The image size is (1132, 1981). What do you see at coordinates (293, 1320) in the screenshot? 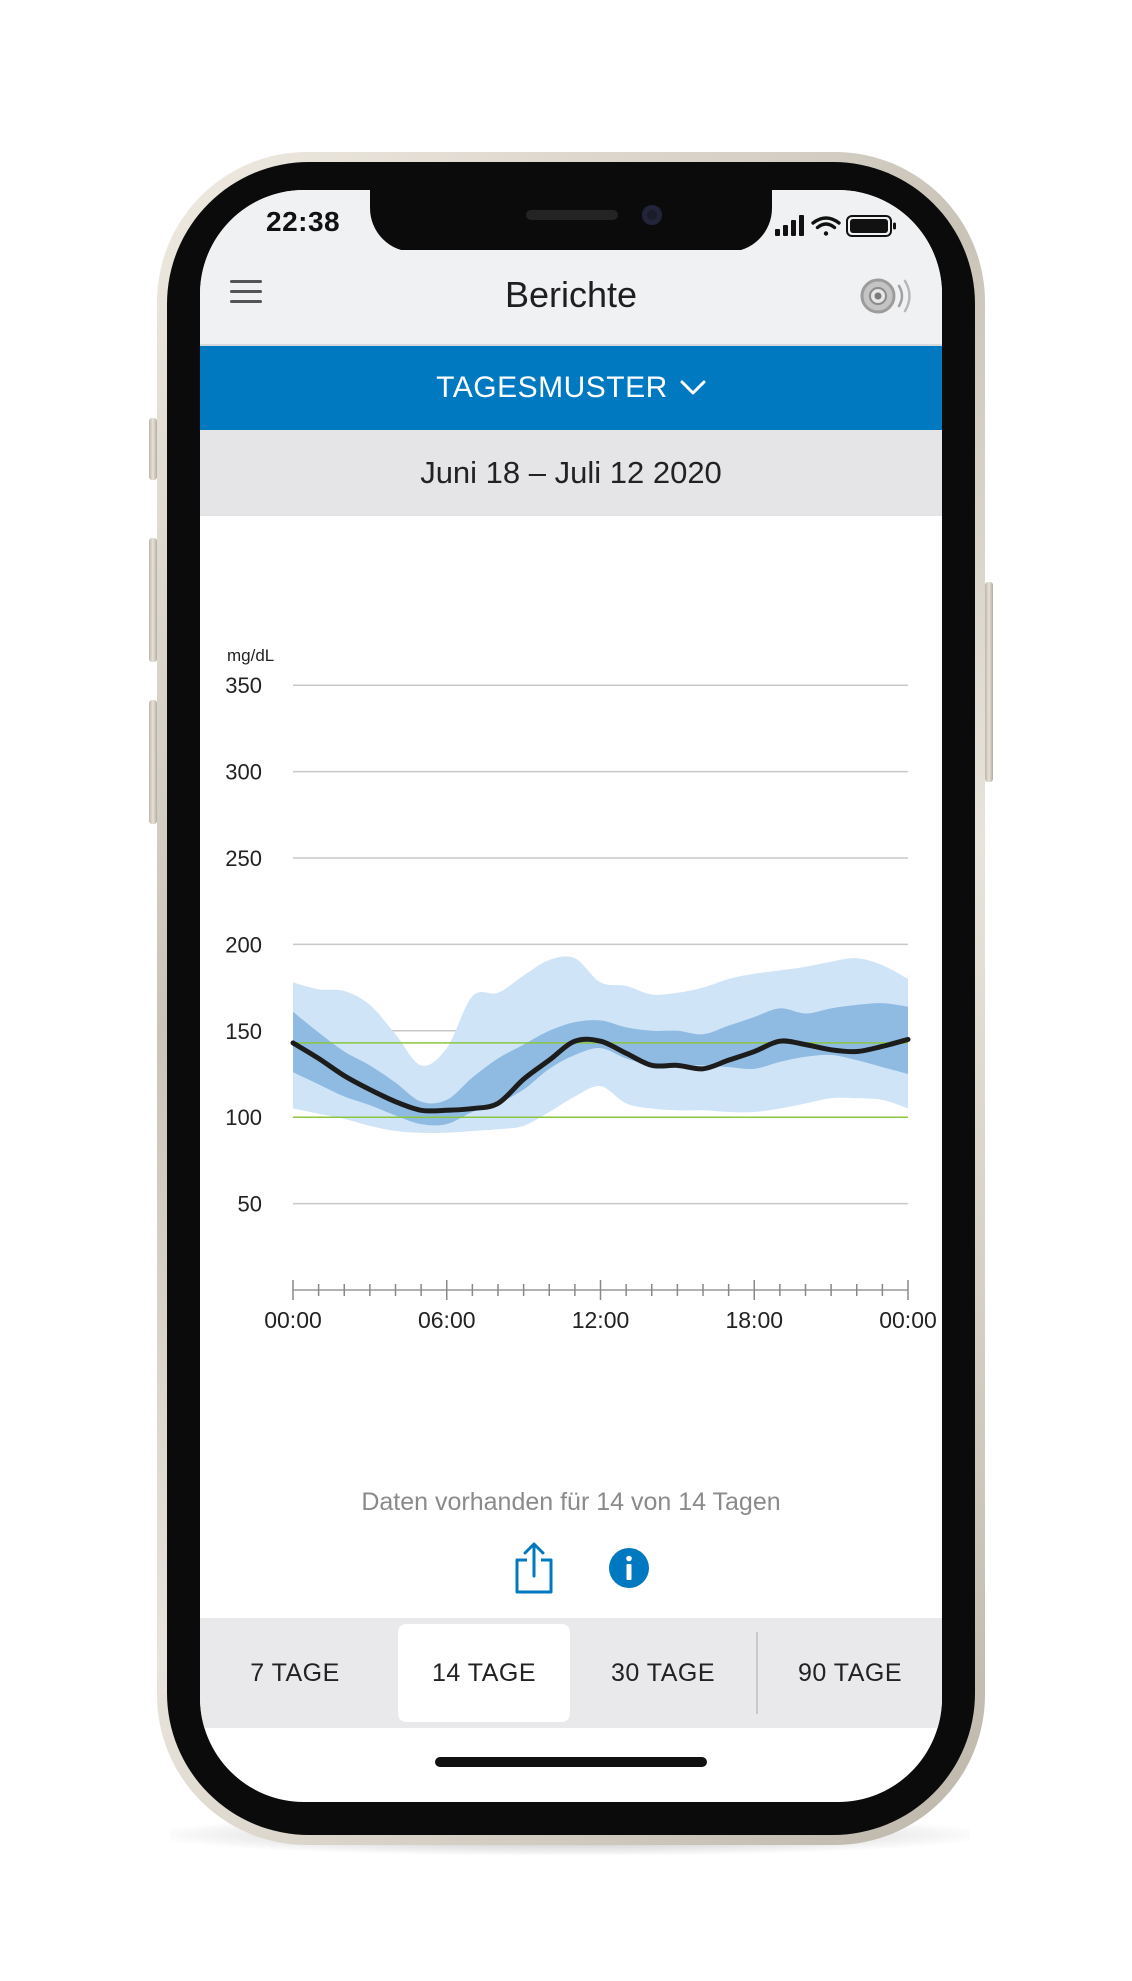
I see `x-tick-label-0: 00:00` at bounding box center [293, 1320].